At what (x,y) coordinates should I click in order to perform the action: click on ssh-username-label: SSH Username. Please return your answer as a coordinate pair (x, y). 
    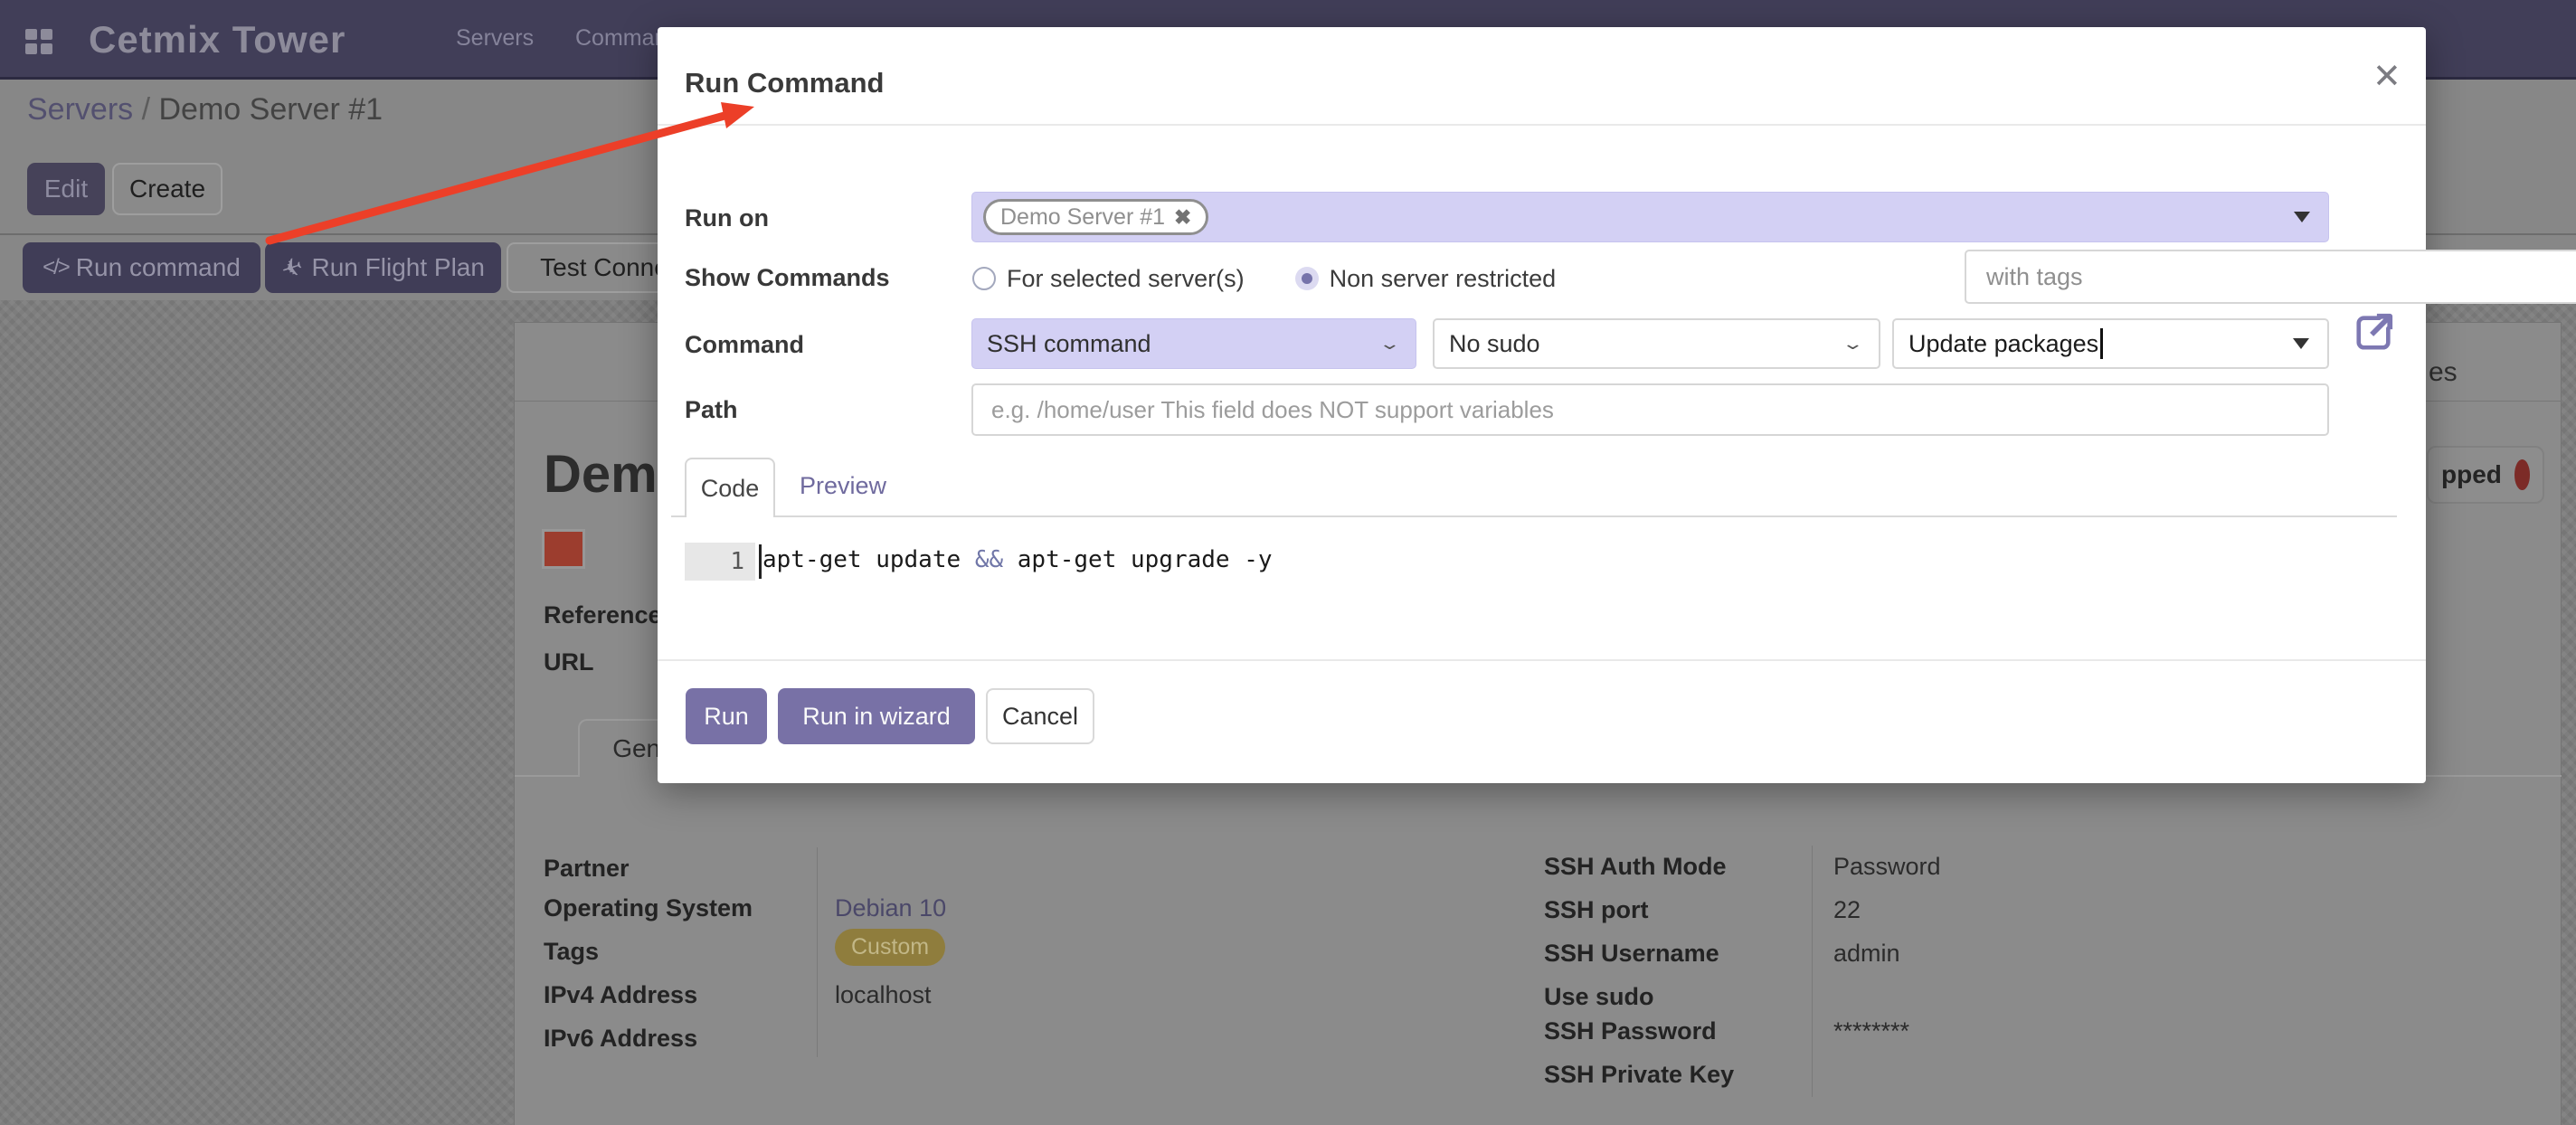
    Looking at the image, I should click on (1632, 953).